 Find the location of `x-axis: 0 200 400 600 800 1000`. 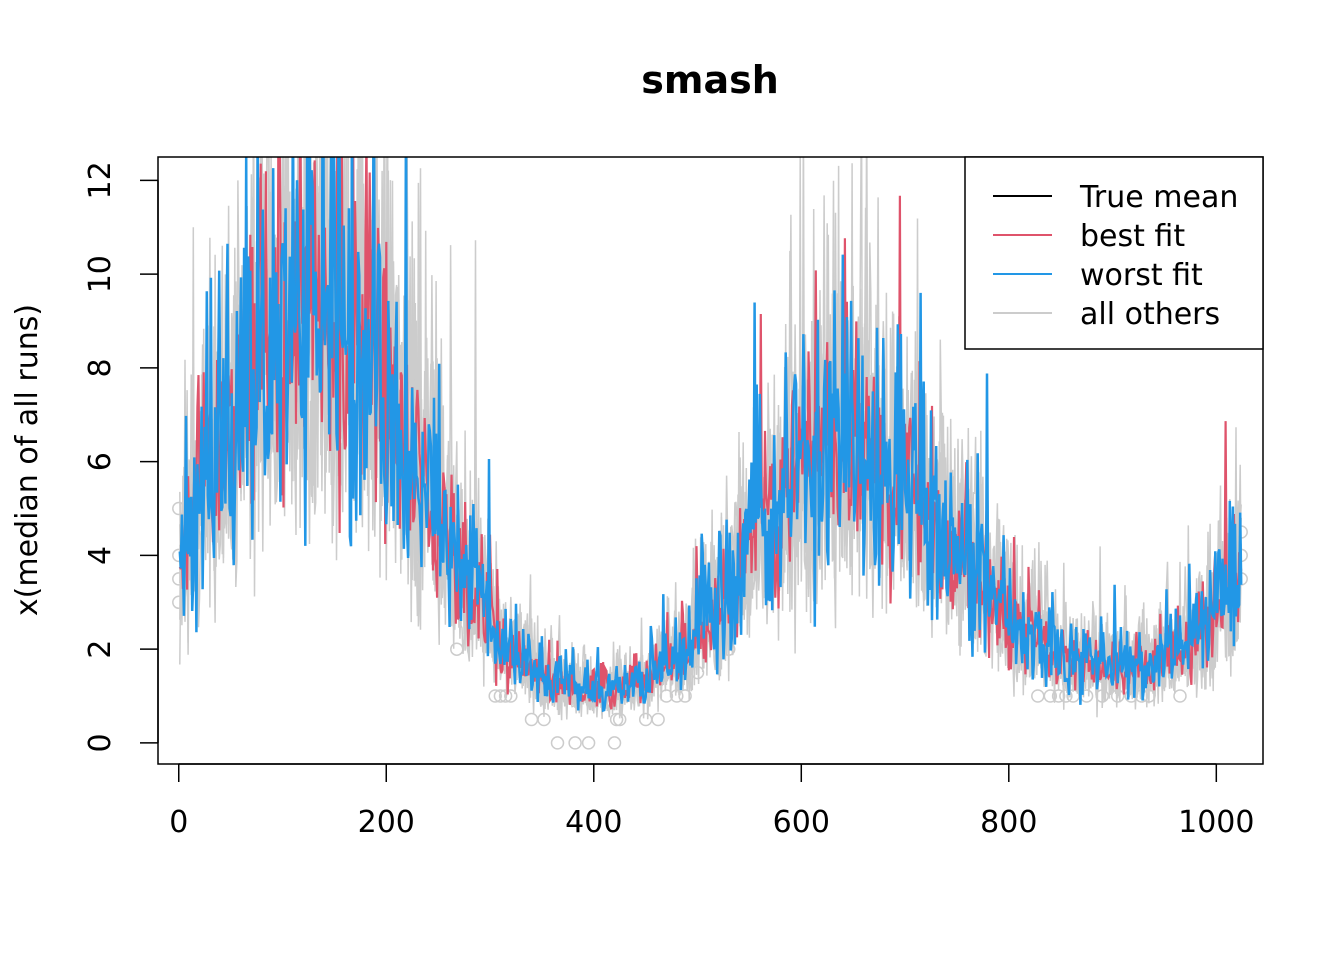

x-axis: 0 200 400 600 800 1000 is located at coordinates (711, 801).